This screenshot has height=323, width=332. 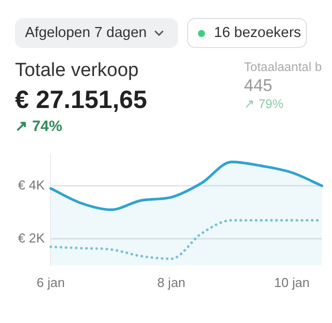 What do you see at coordinates (81, 100) in the screenshot?
I see `chart-subtitle: € 27.151,65` at bounding box center [81, 100].